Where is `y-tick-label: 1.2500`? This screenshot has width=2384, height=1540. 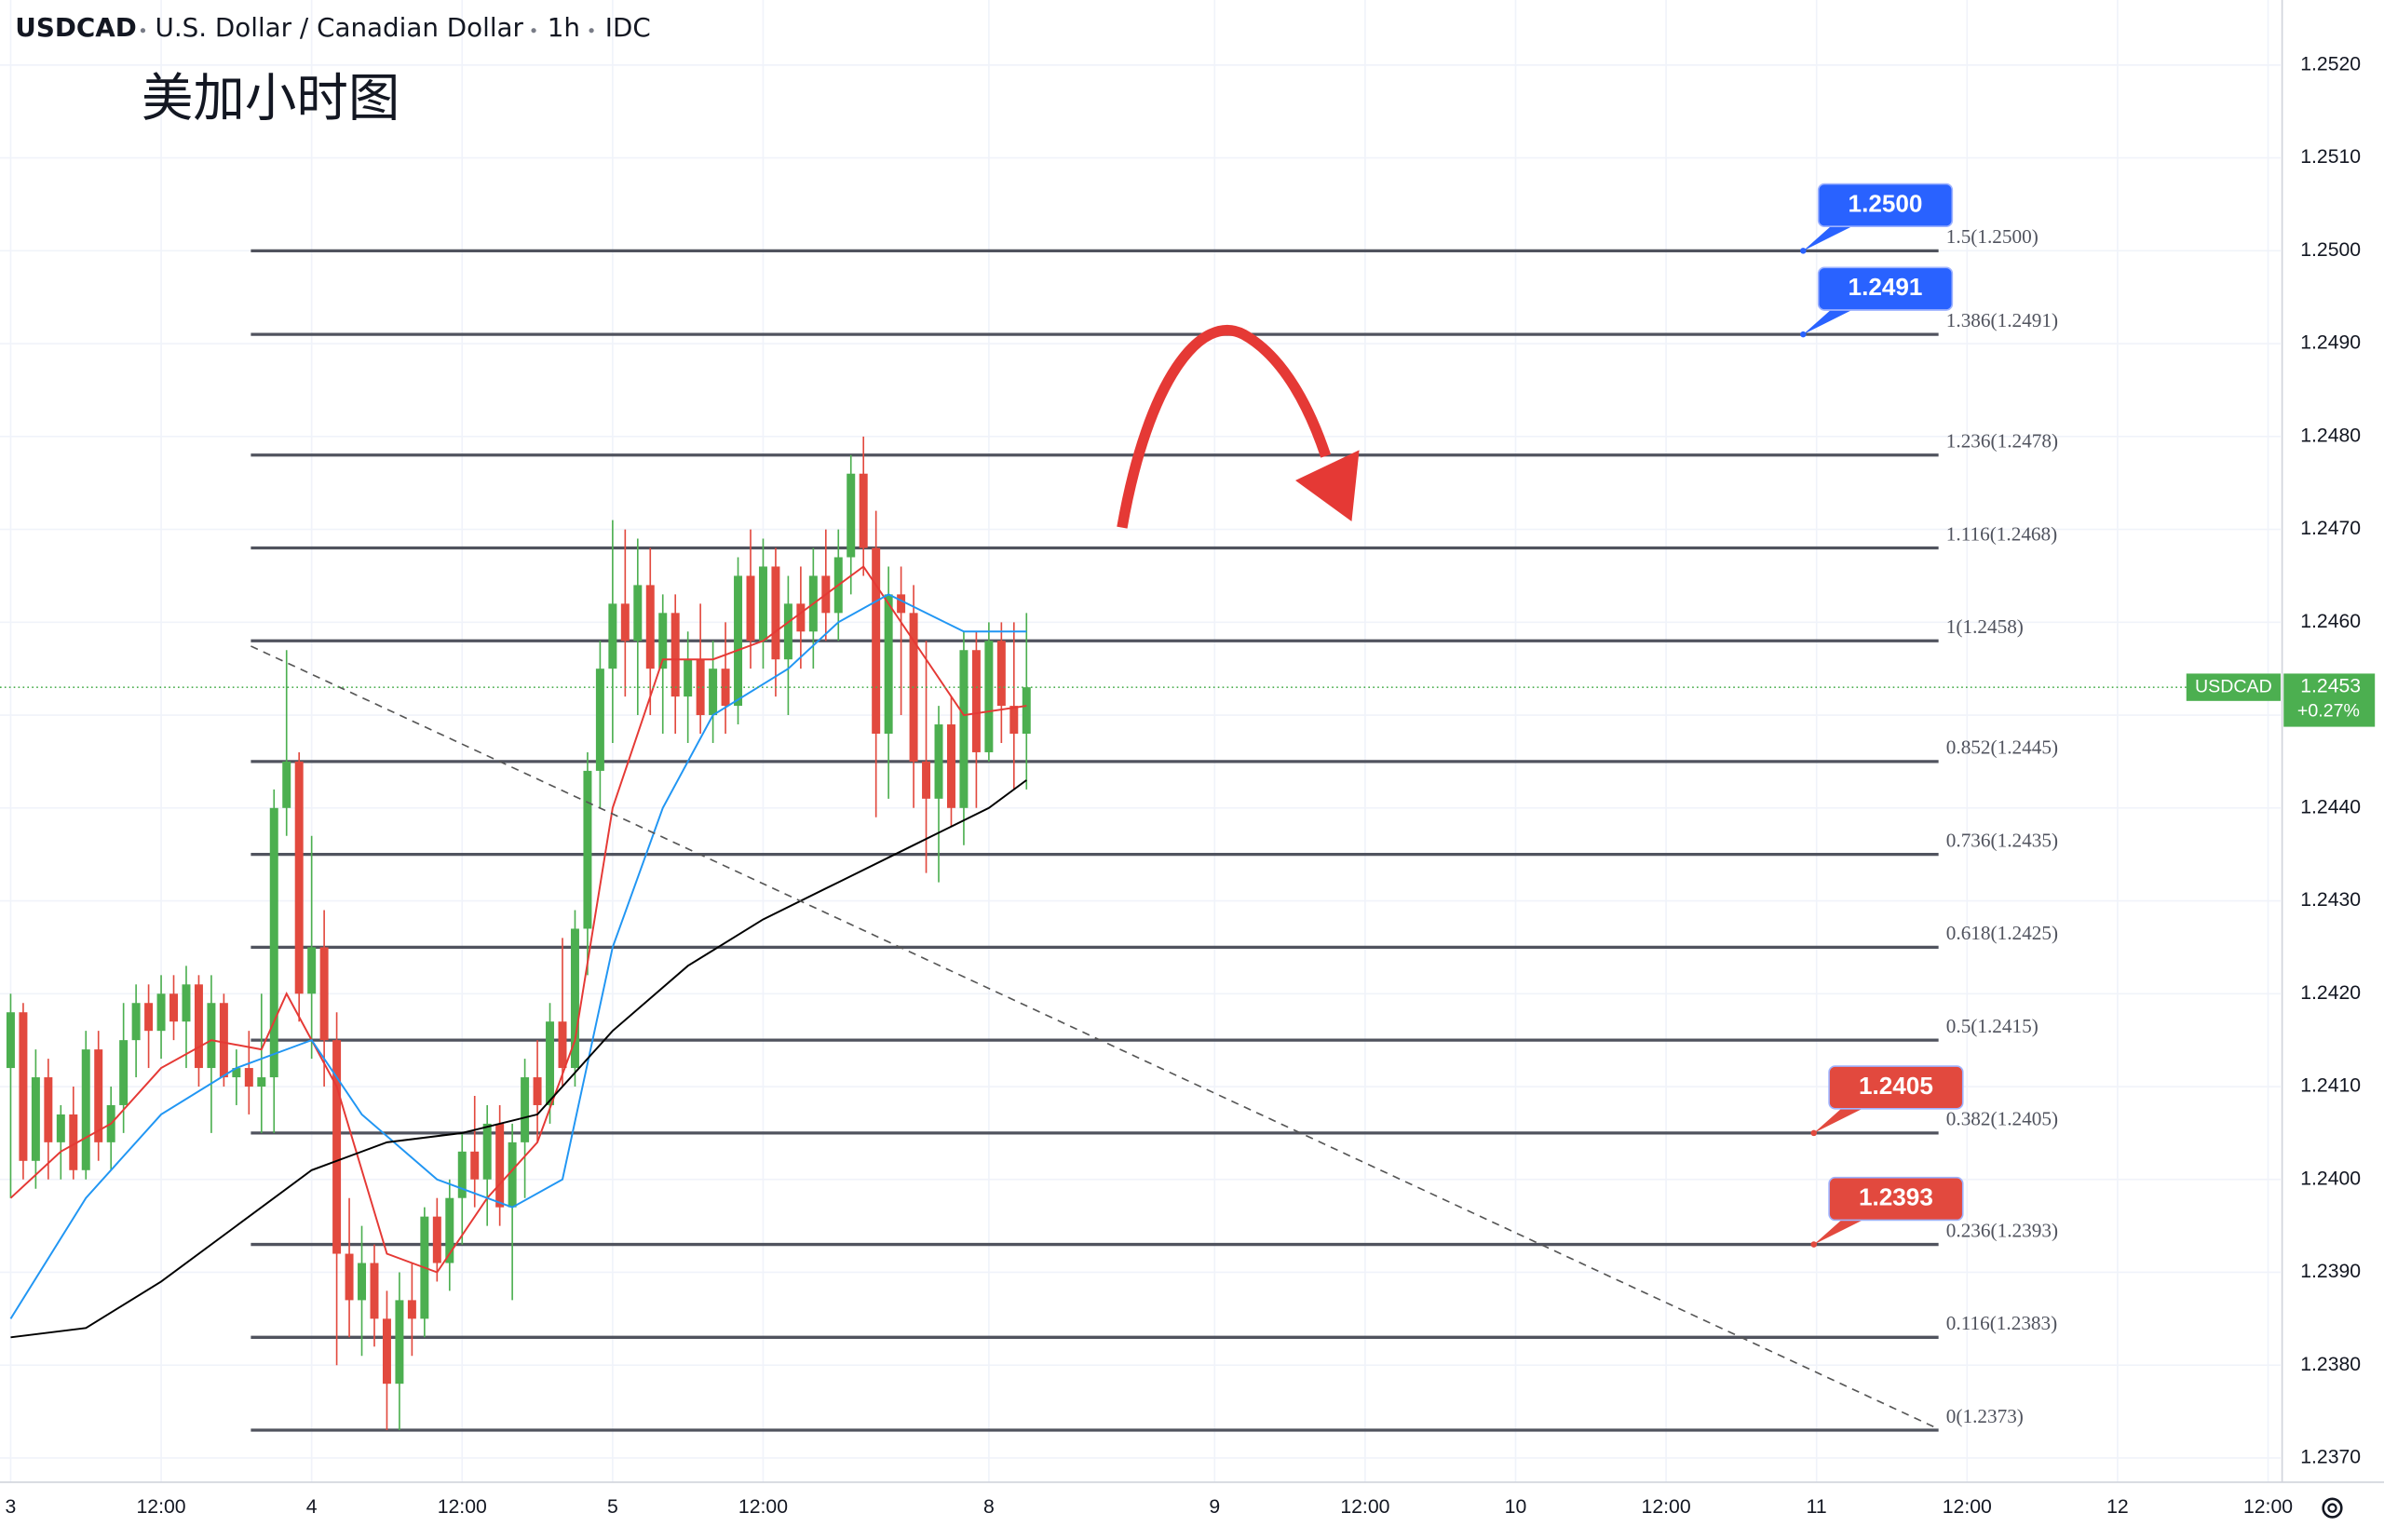
y-tick-label: 1.2500 is located at coordinates (2331, 250).